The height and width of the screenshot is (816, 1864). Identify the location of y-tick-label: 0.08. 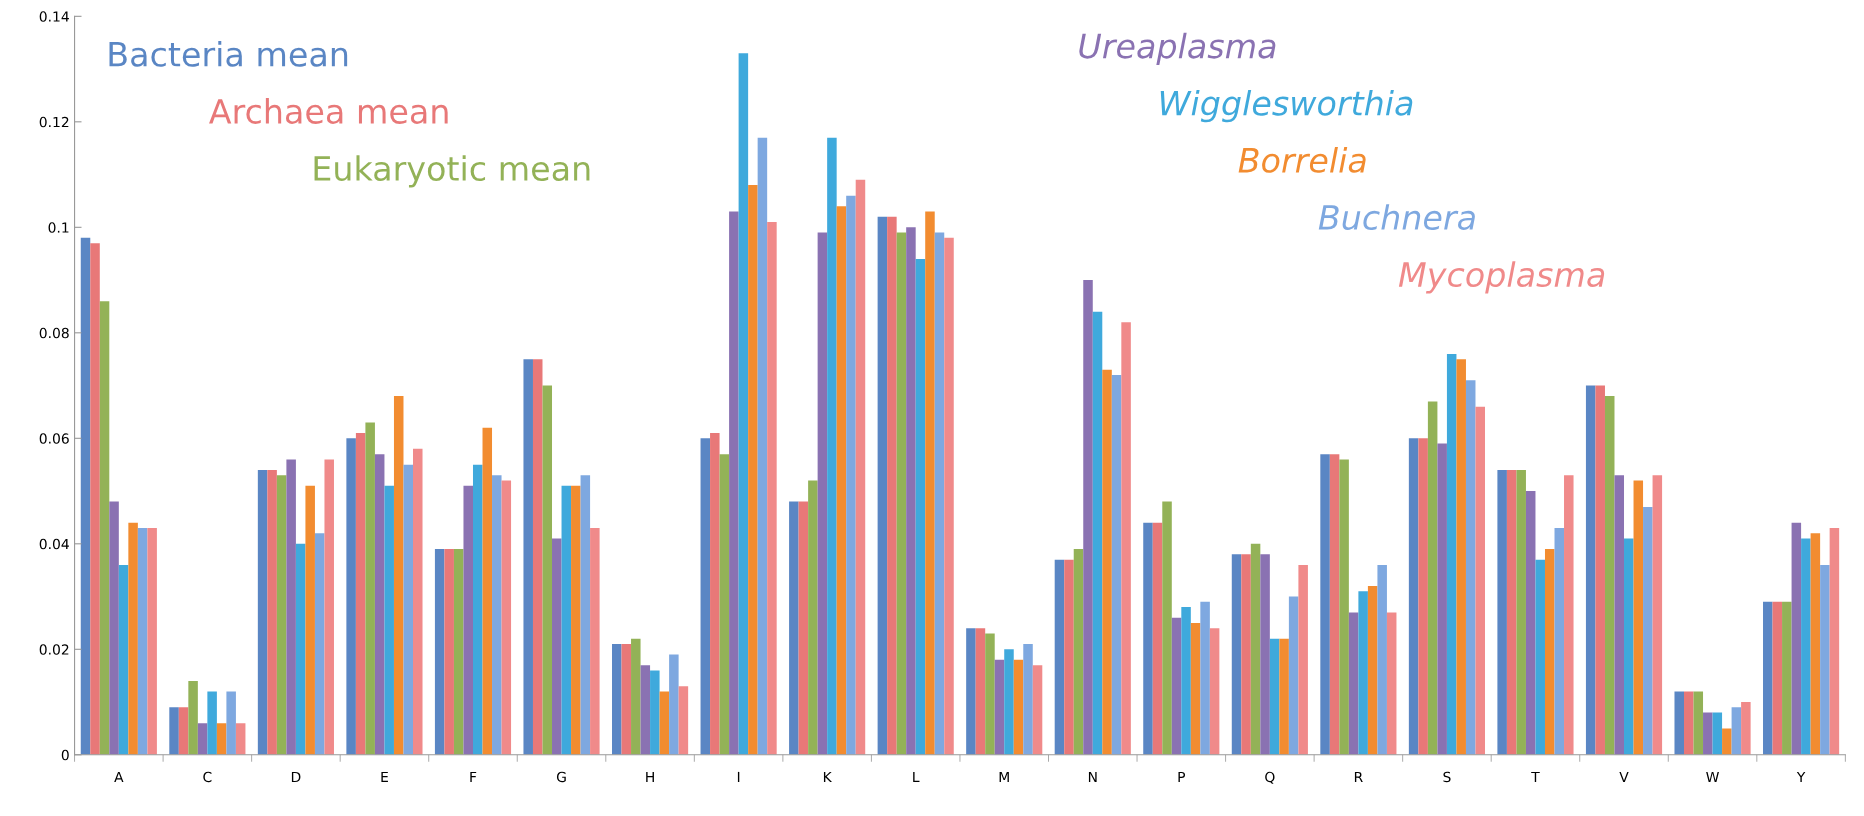
(54, 333).